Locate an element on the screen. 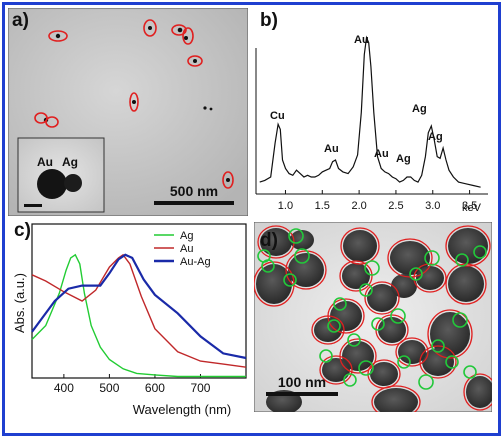 The image size is (503, 438). panel-c-letter: c) is located at coordinates (22, 230).